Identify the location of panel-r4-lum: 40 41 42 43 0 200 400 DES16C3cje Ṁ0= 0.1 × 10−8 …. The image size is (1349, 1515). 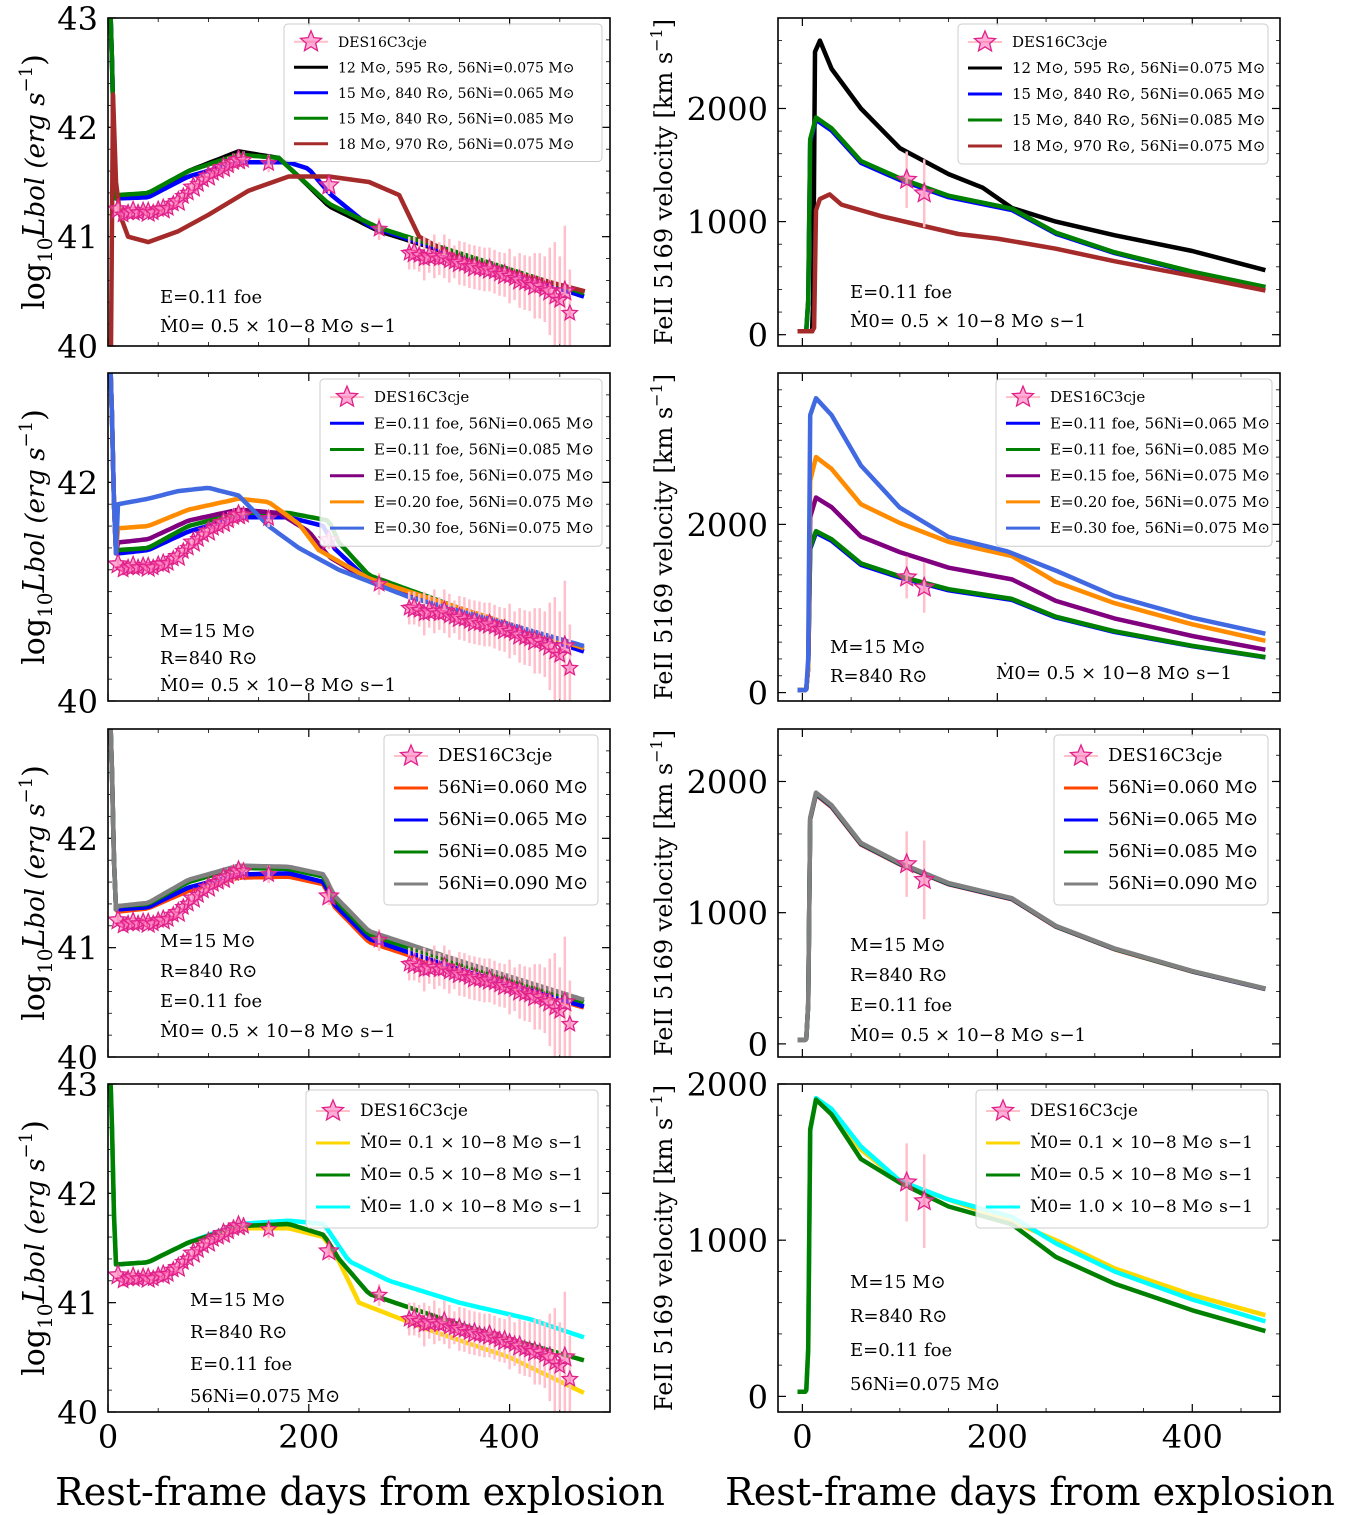
(334, 1261).